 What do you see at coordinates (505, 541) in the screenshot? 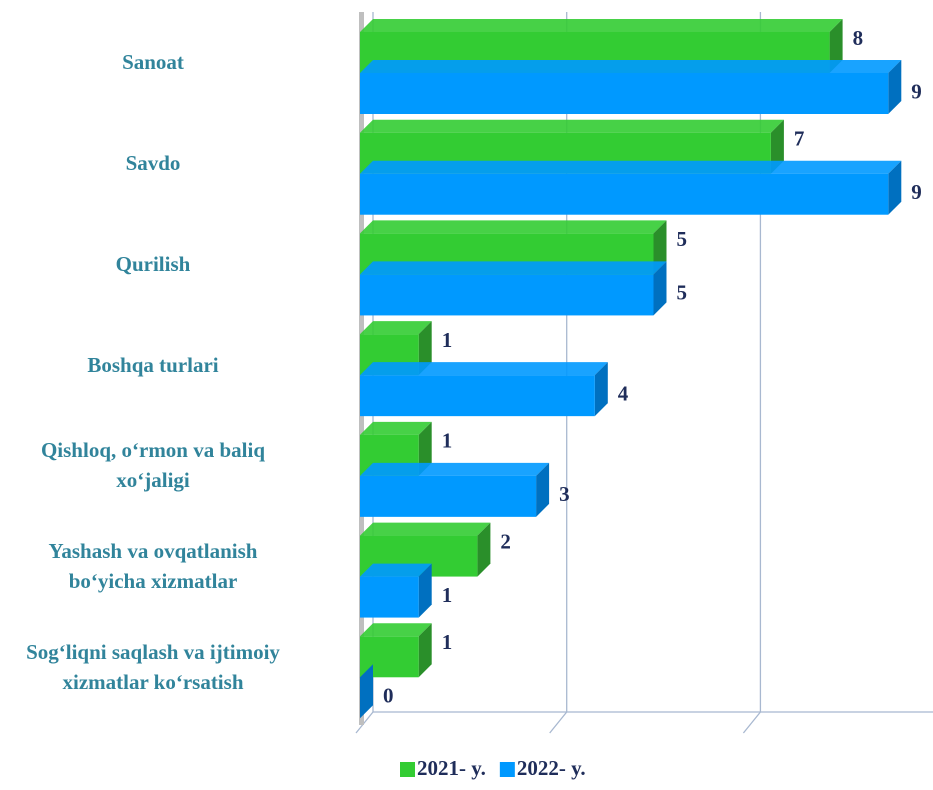
I see `data-label: 2` at bounding box center [505, 541].